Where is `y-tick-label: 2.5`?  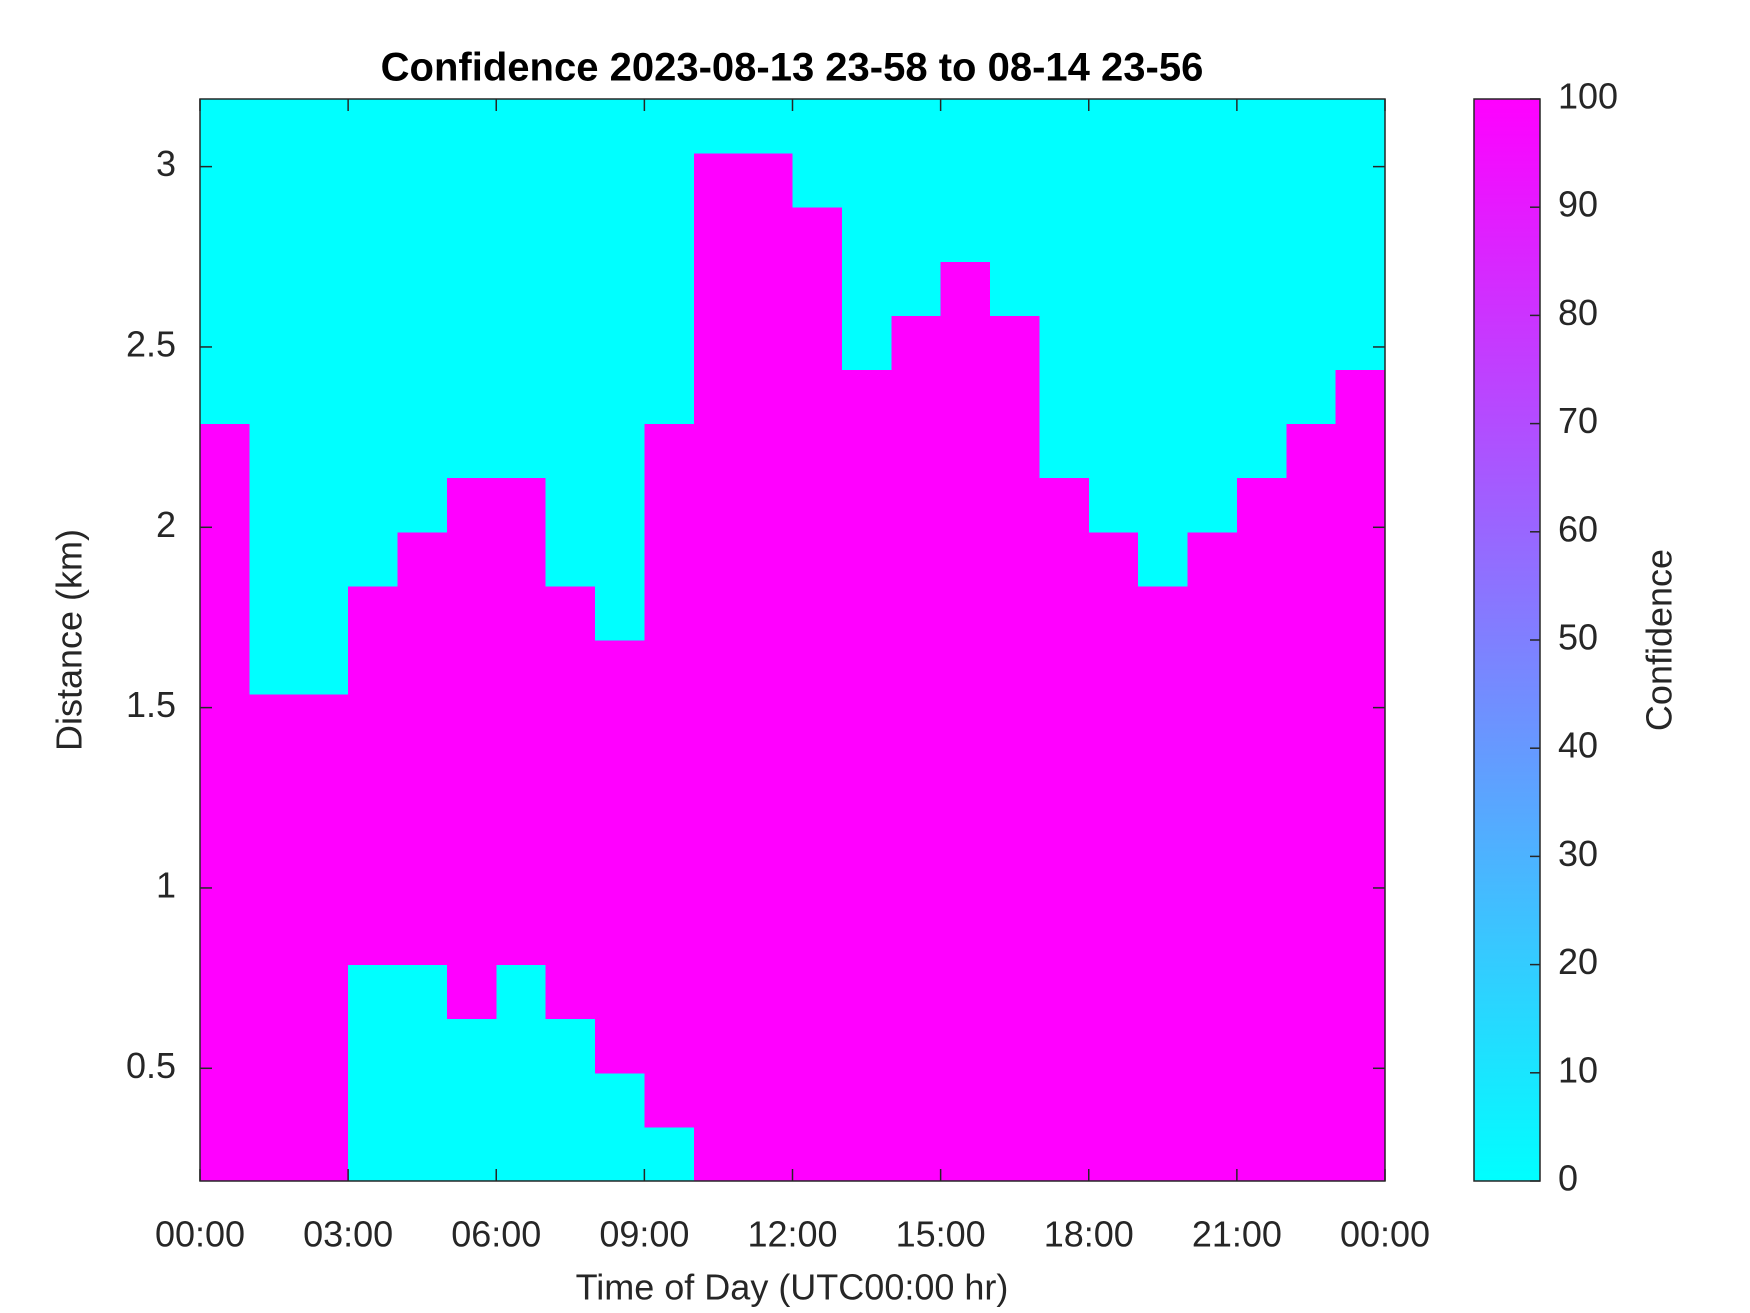
y-tick-label: 2.5 is located at coordinates (151, 343).